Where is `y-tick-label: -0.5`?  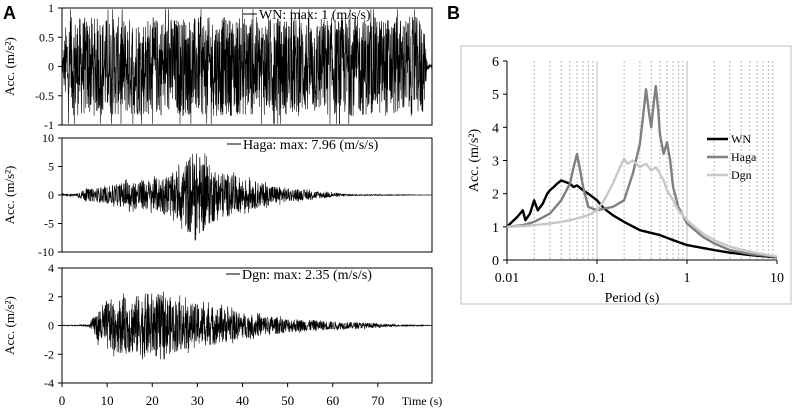 y-tick-label: -0.5 is located at coordinates (44, 96).